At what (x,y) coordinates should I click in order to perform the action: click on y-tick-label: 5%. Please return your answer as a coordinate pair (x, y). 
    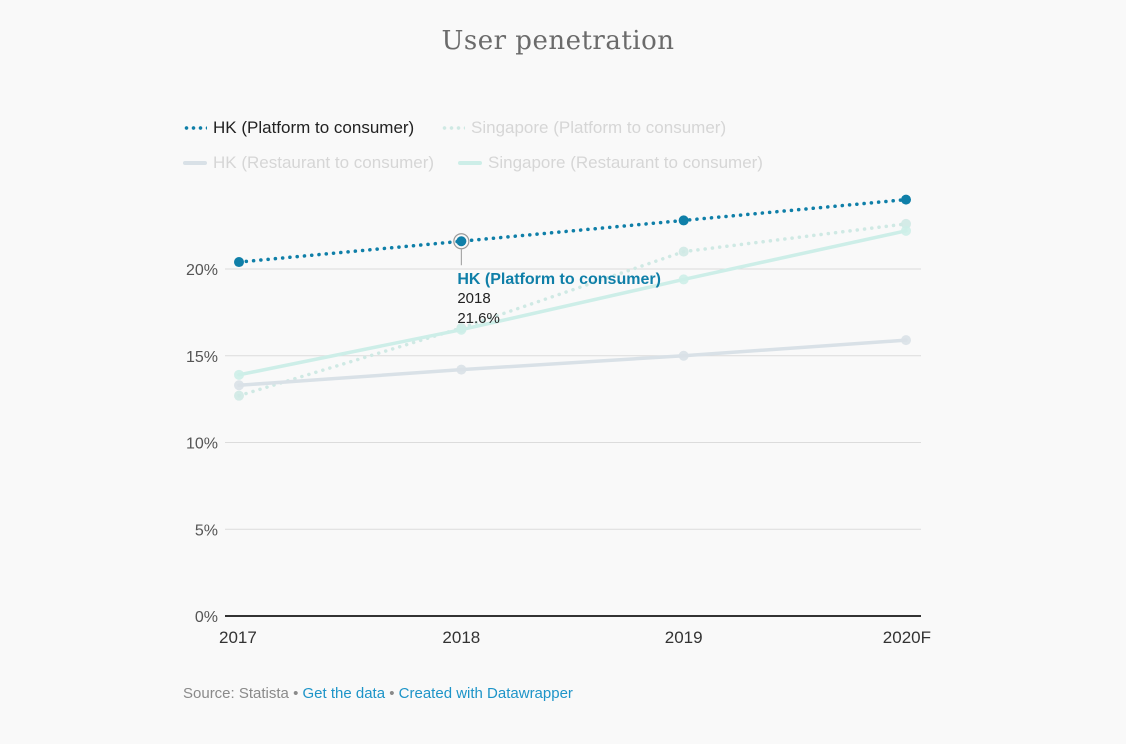
    Looking at the image, I should click on (206, 530).